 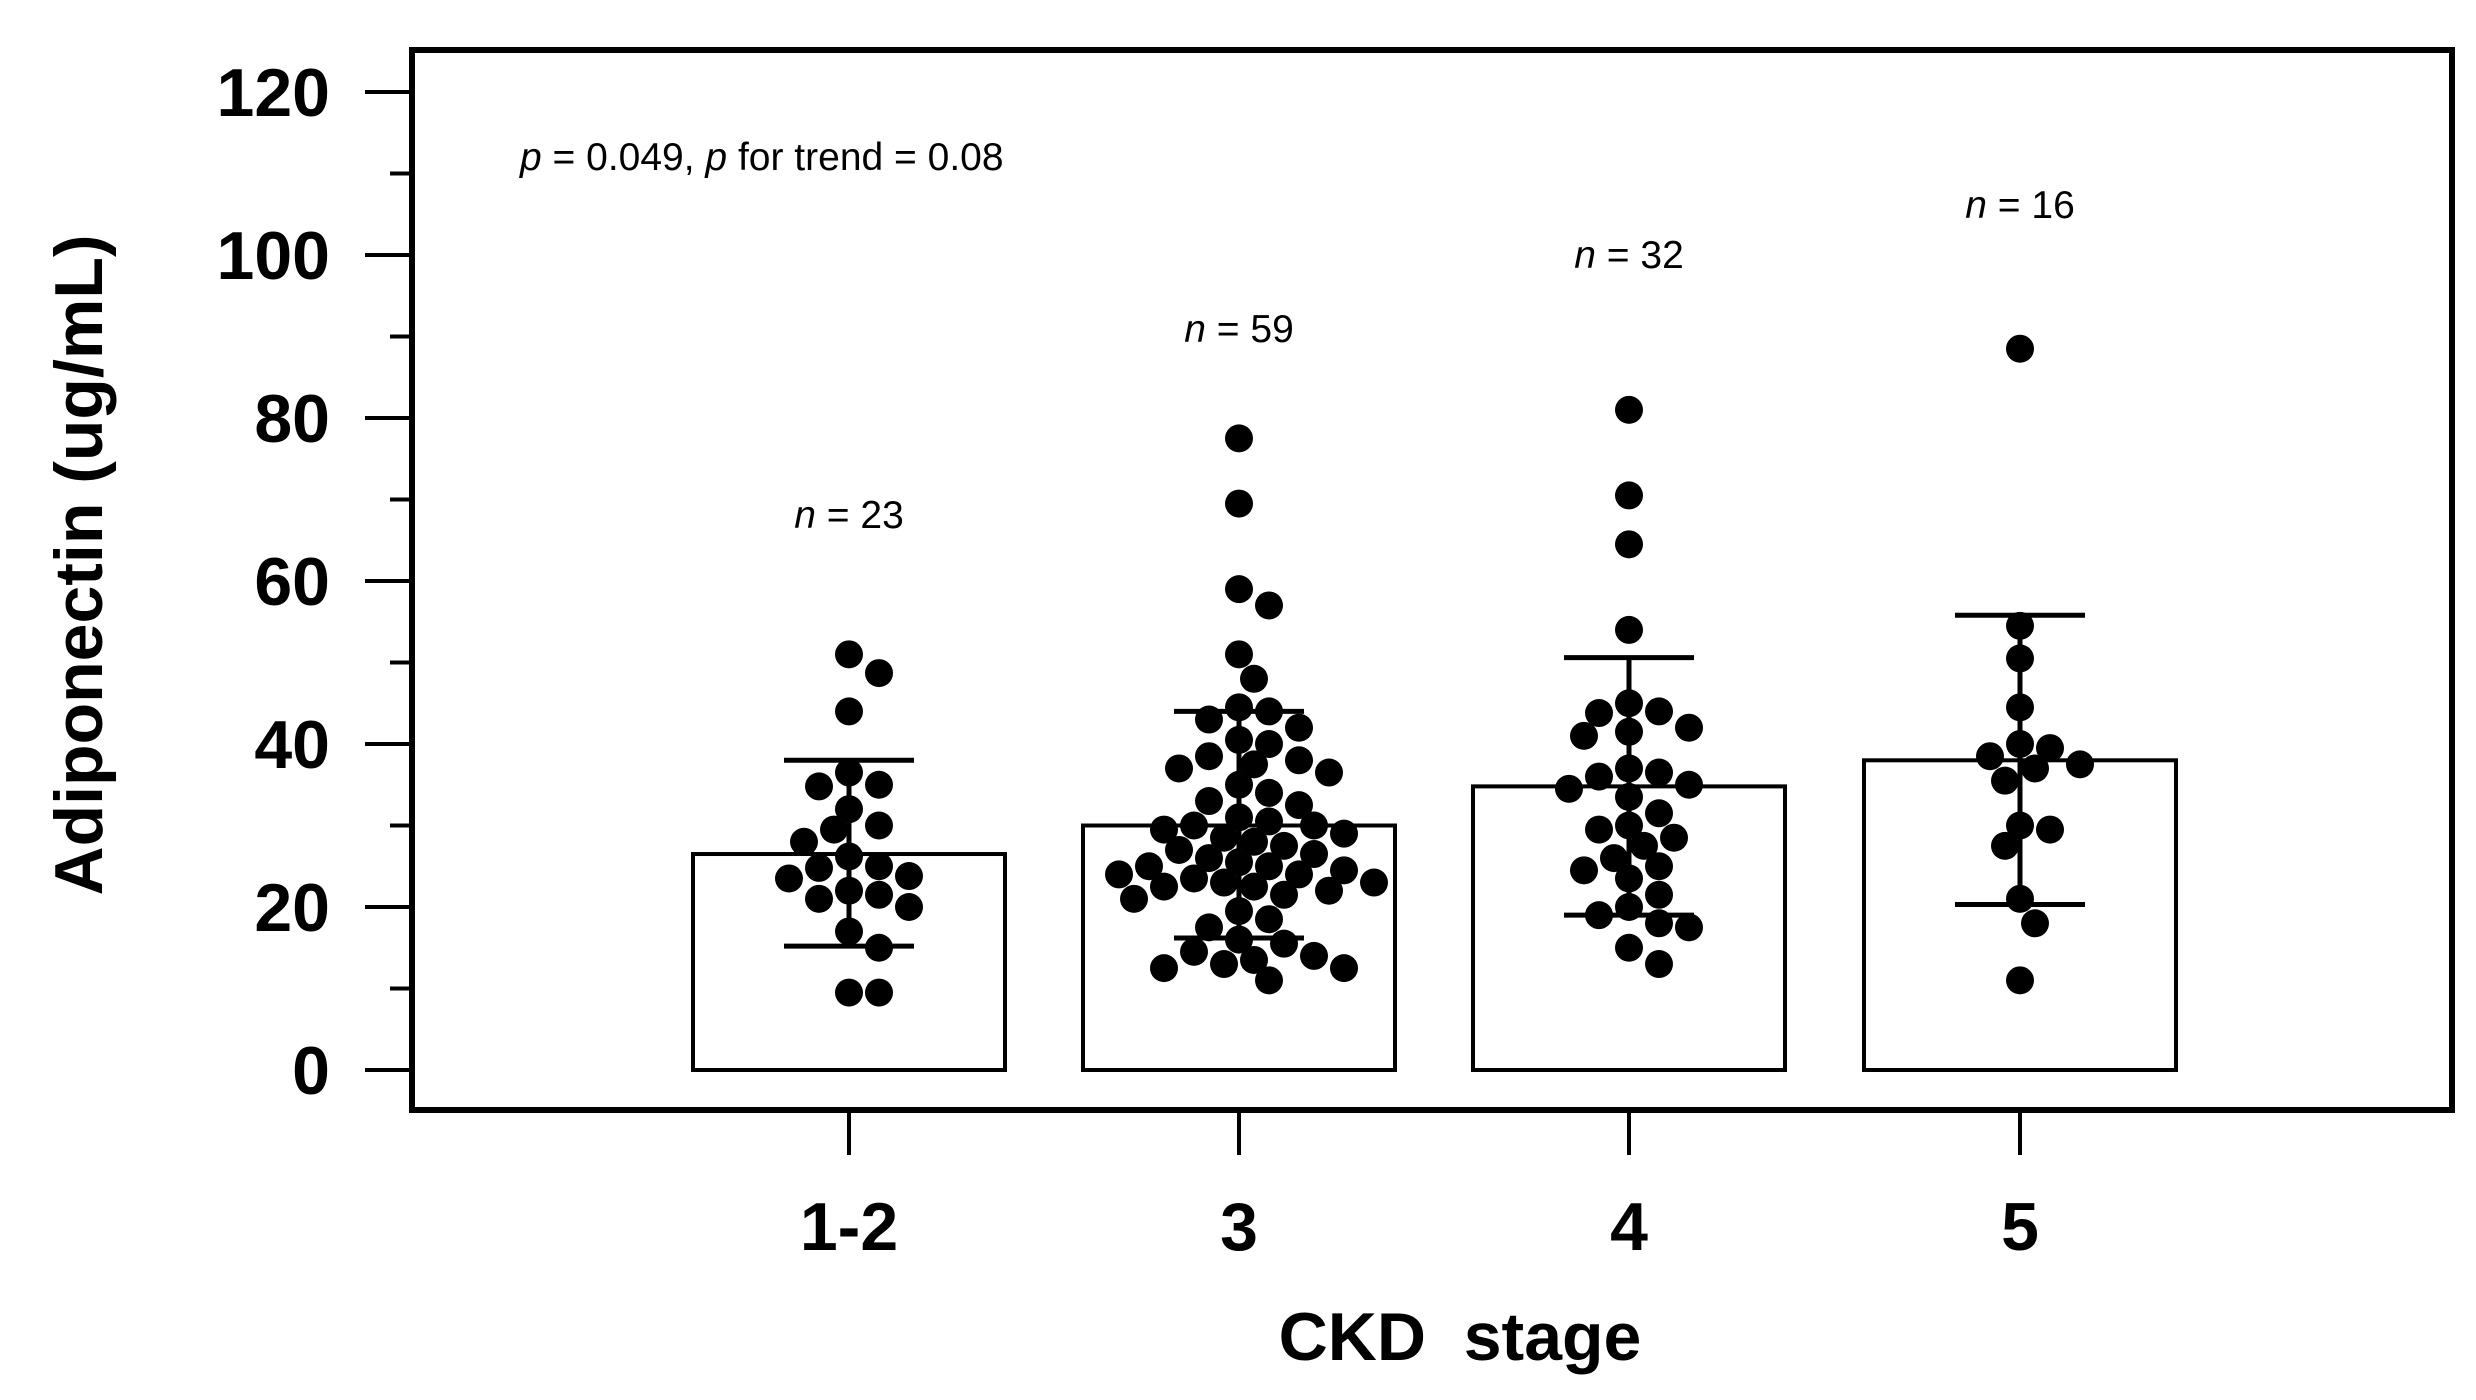 What do you see at coordinates (2020, 1227) in the screenshot?
I see `x-tick-label: 5` at bounding box center [2020, 1227].